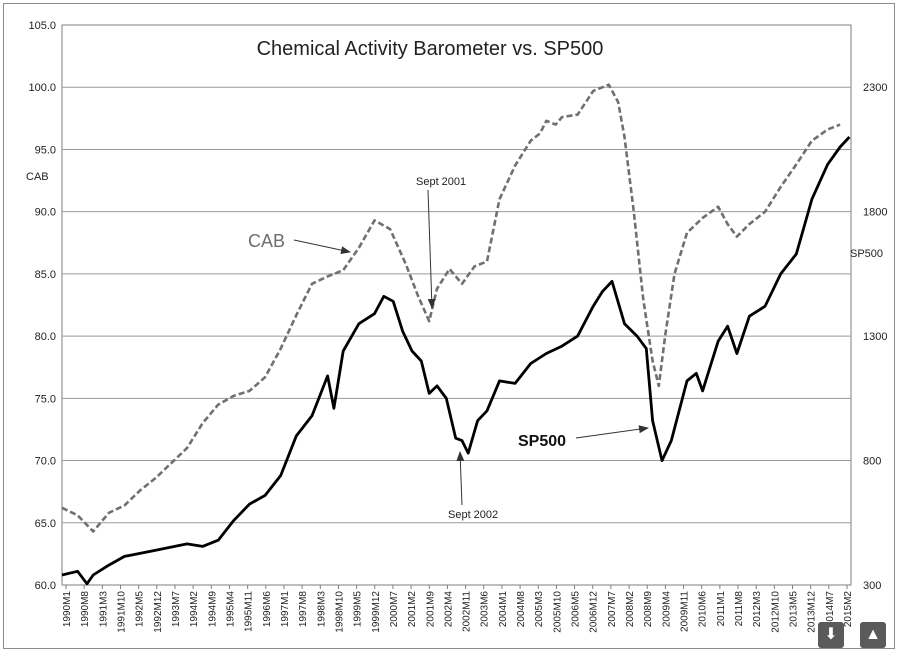 The width and height of the screenshot is (900, 654). I want to click on x-tick-label: 2005M3, so click(539, 609).